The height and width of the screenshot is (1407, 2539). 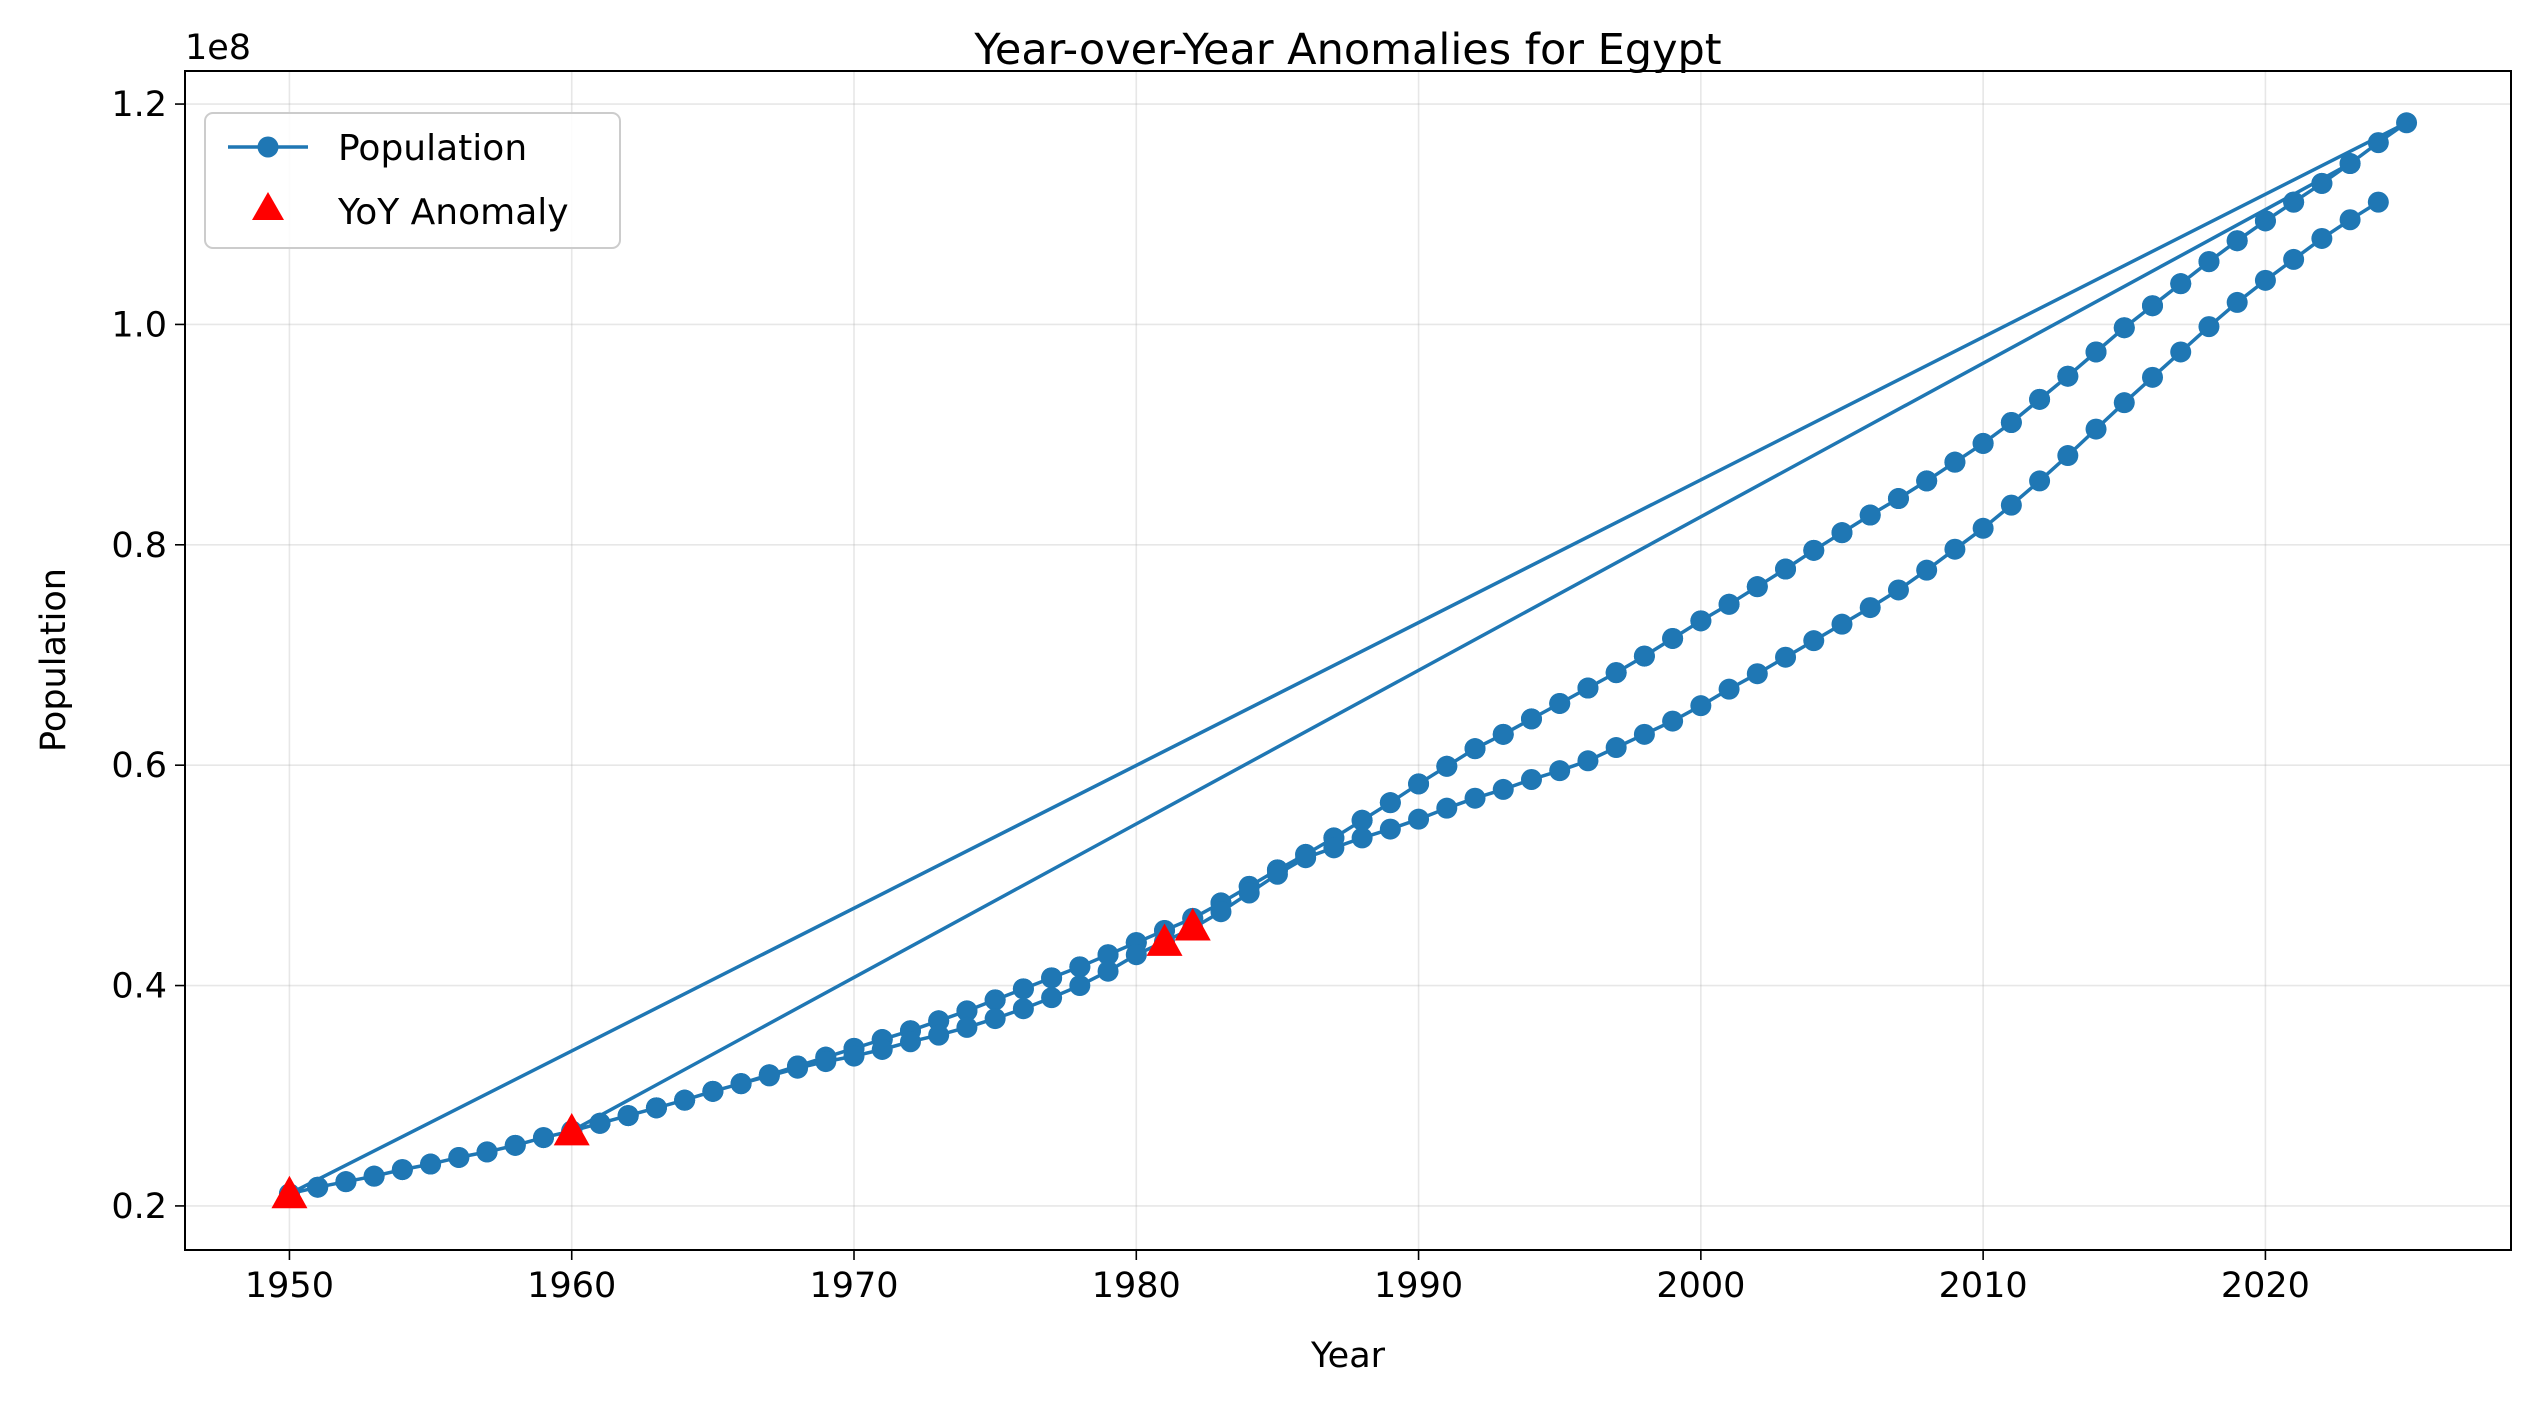 What do you see at coordinates (218, 48) in the screenshot?
I see `y-axis-offset-label: 1e8` at bounding box center [218, 48].